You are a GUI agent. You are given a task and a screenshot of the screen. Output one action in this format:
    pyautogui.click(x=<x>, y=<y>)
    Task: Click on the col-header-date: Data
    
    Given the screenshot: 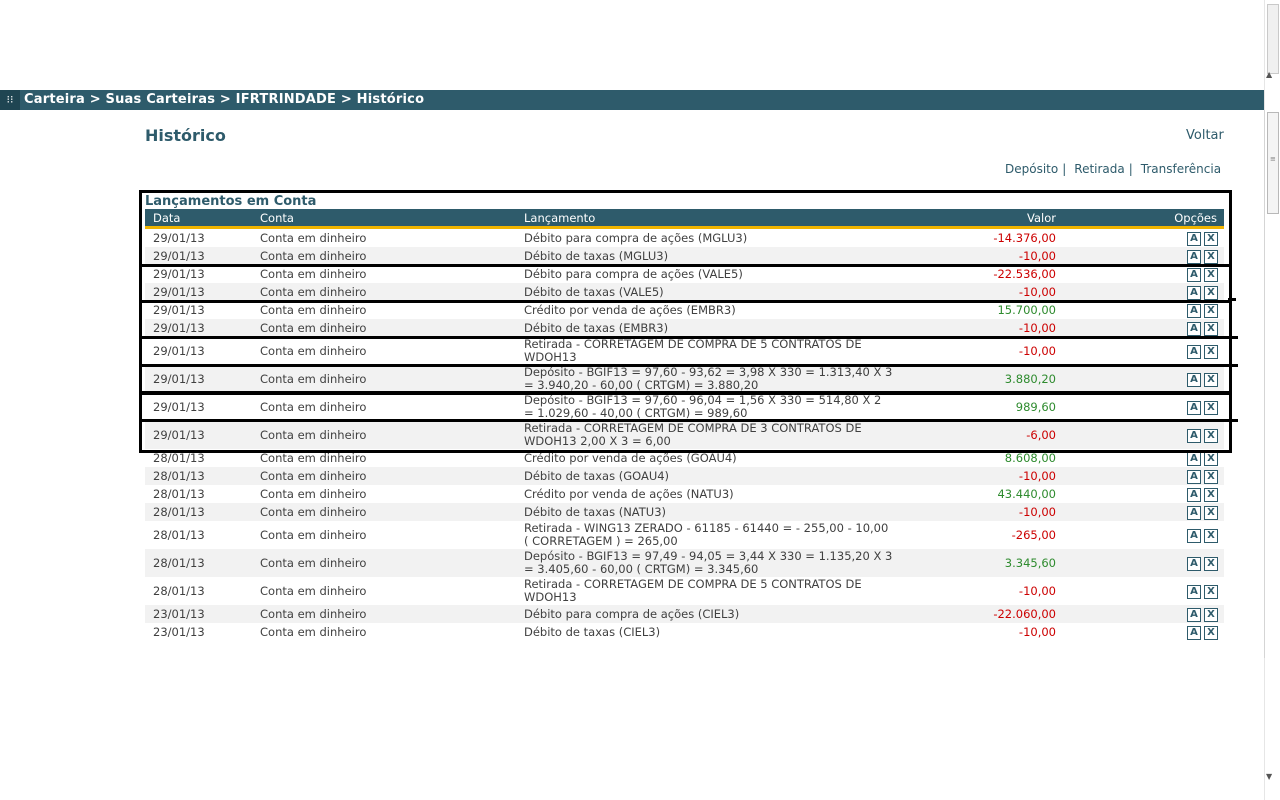 What is the action you would take?
    pyautogui.click(x=198, y=219)
    